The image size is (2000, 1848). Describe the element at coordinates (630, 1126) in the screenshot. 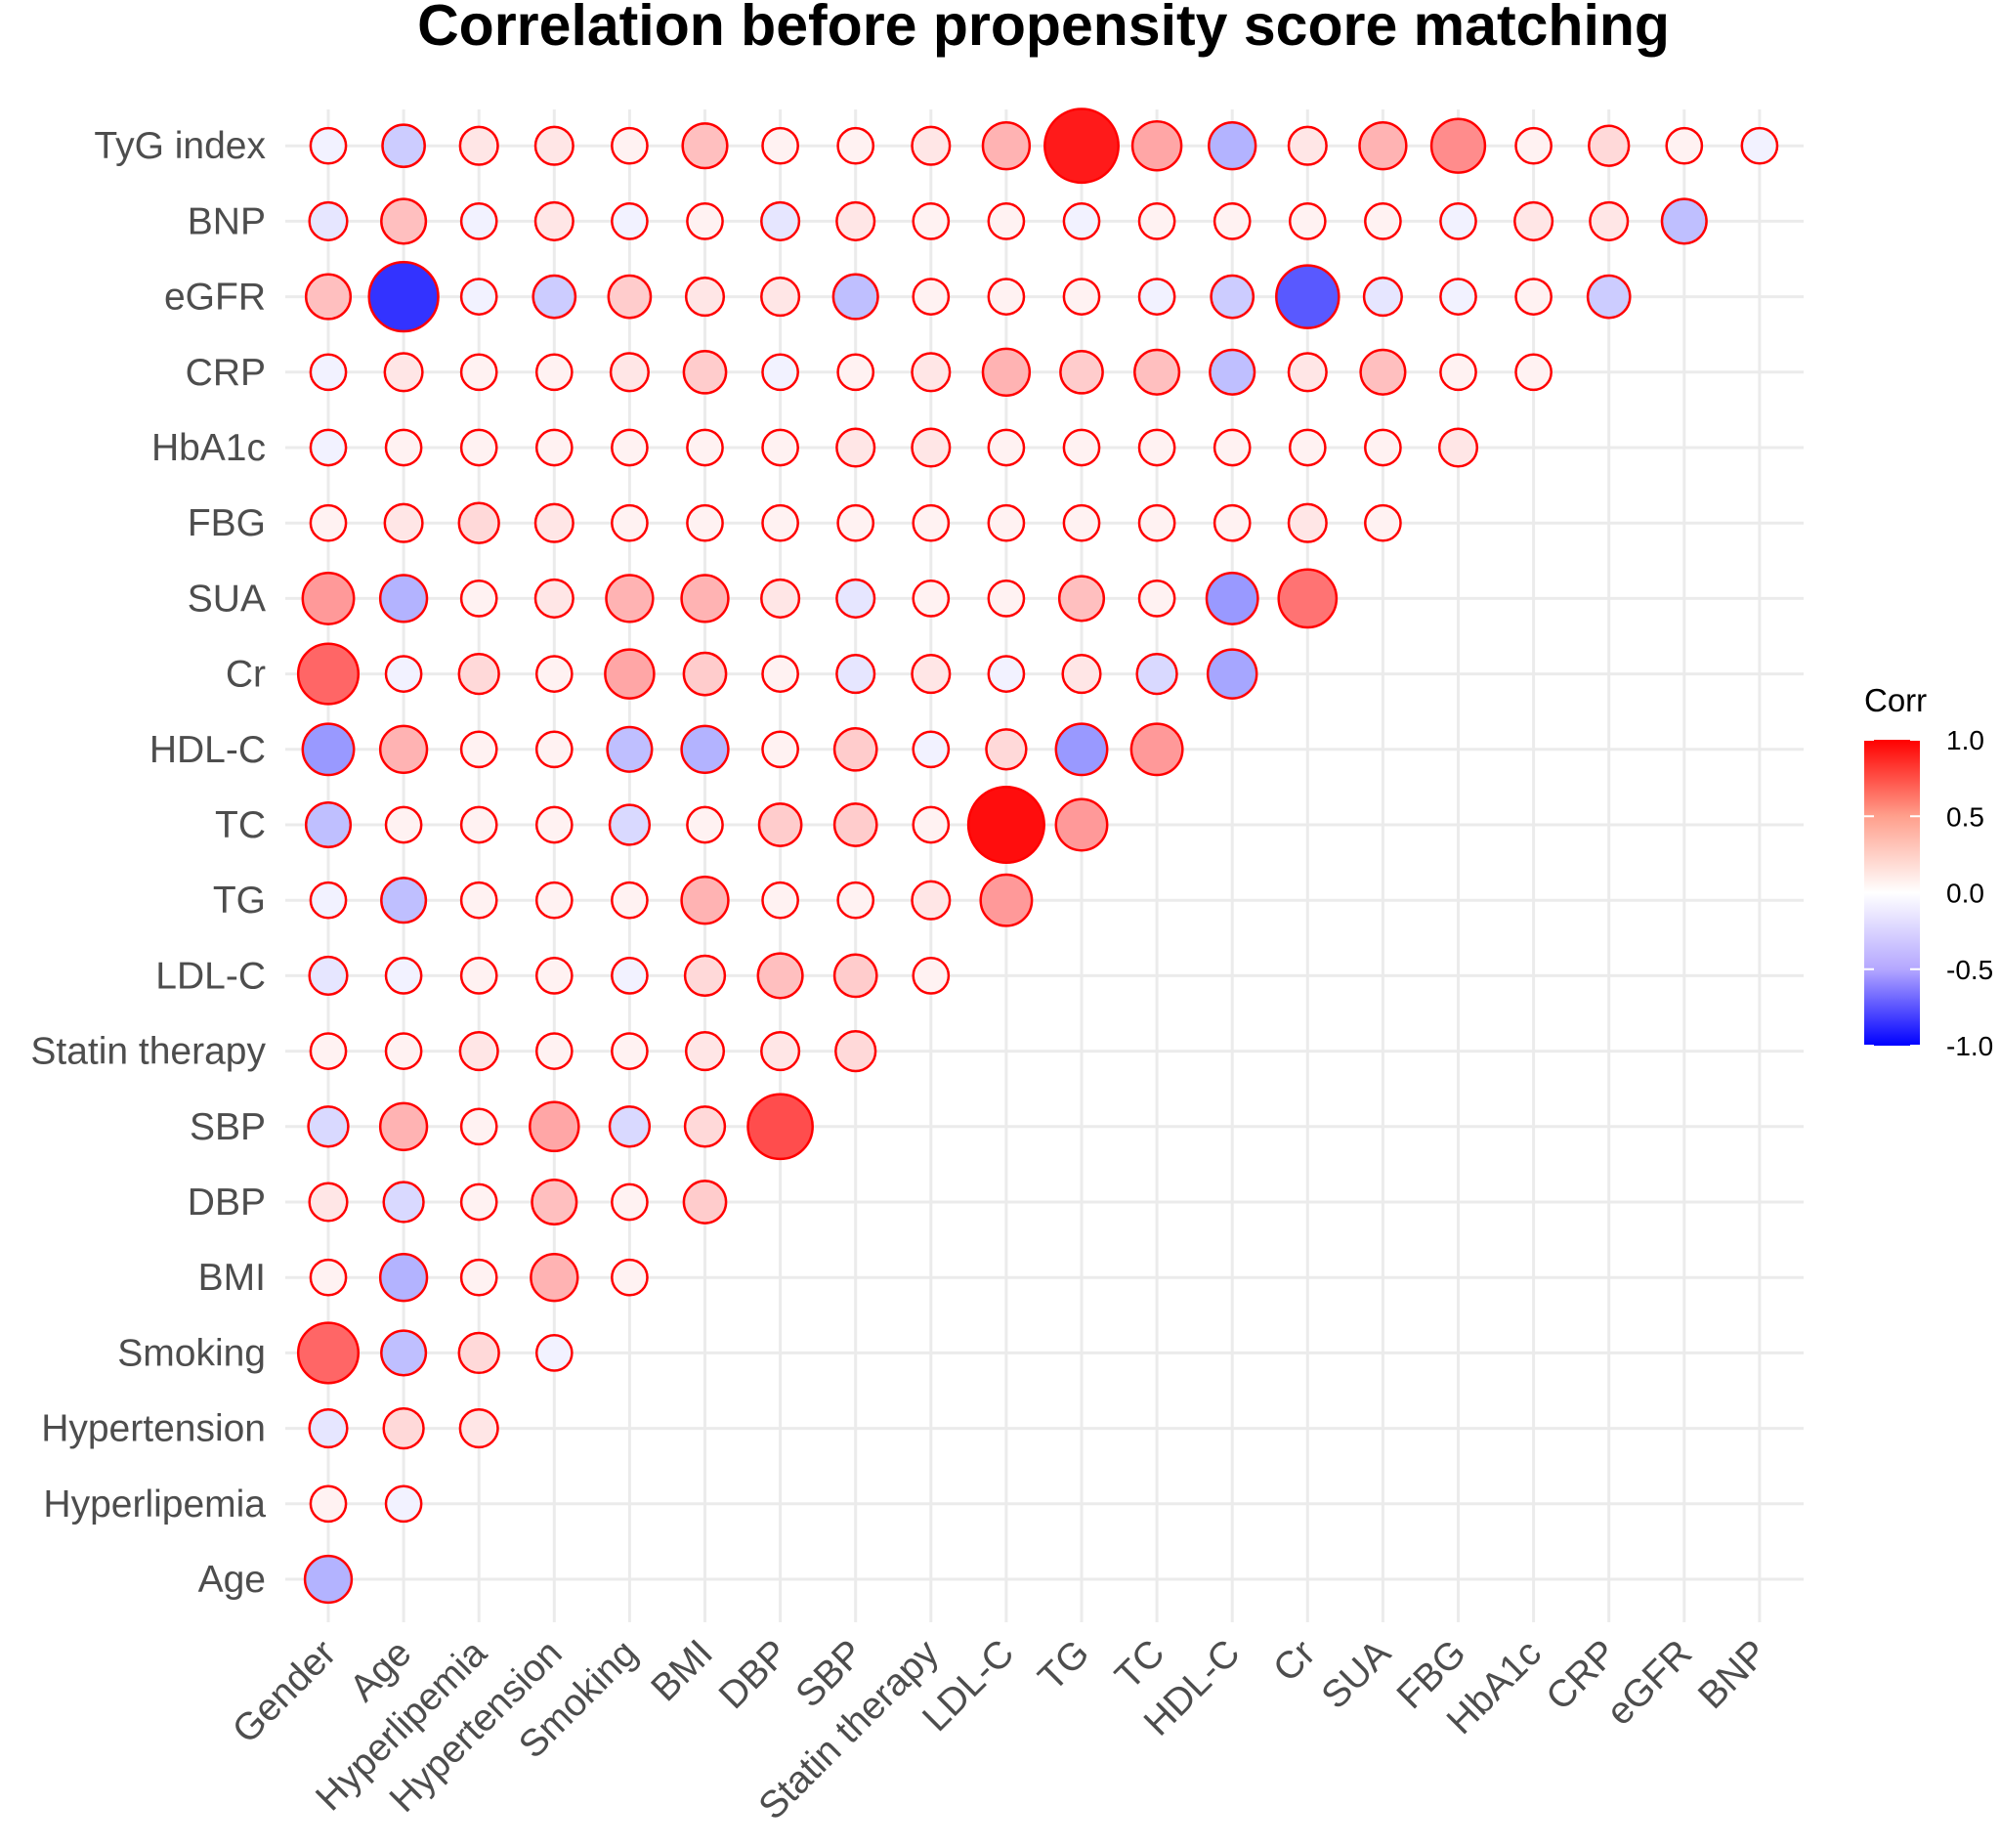

I see `corr-cell-sbp-smoking` at that location.